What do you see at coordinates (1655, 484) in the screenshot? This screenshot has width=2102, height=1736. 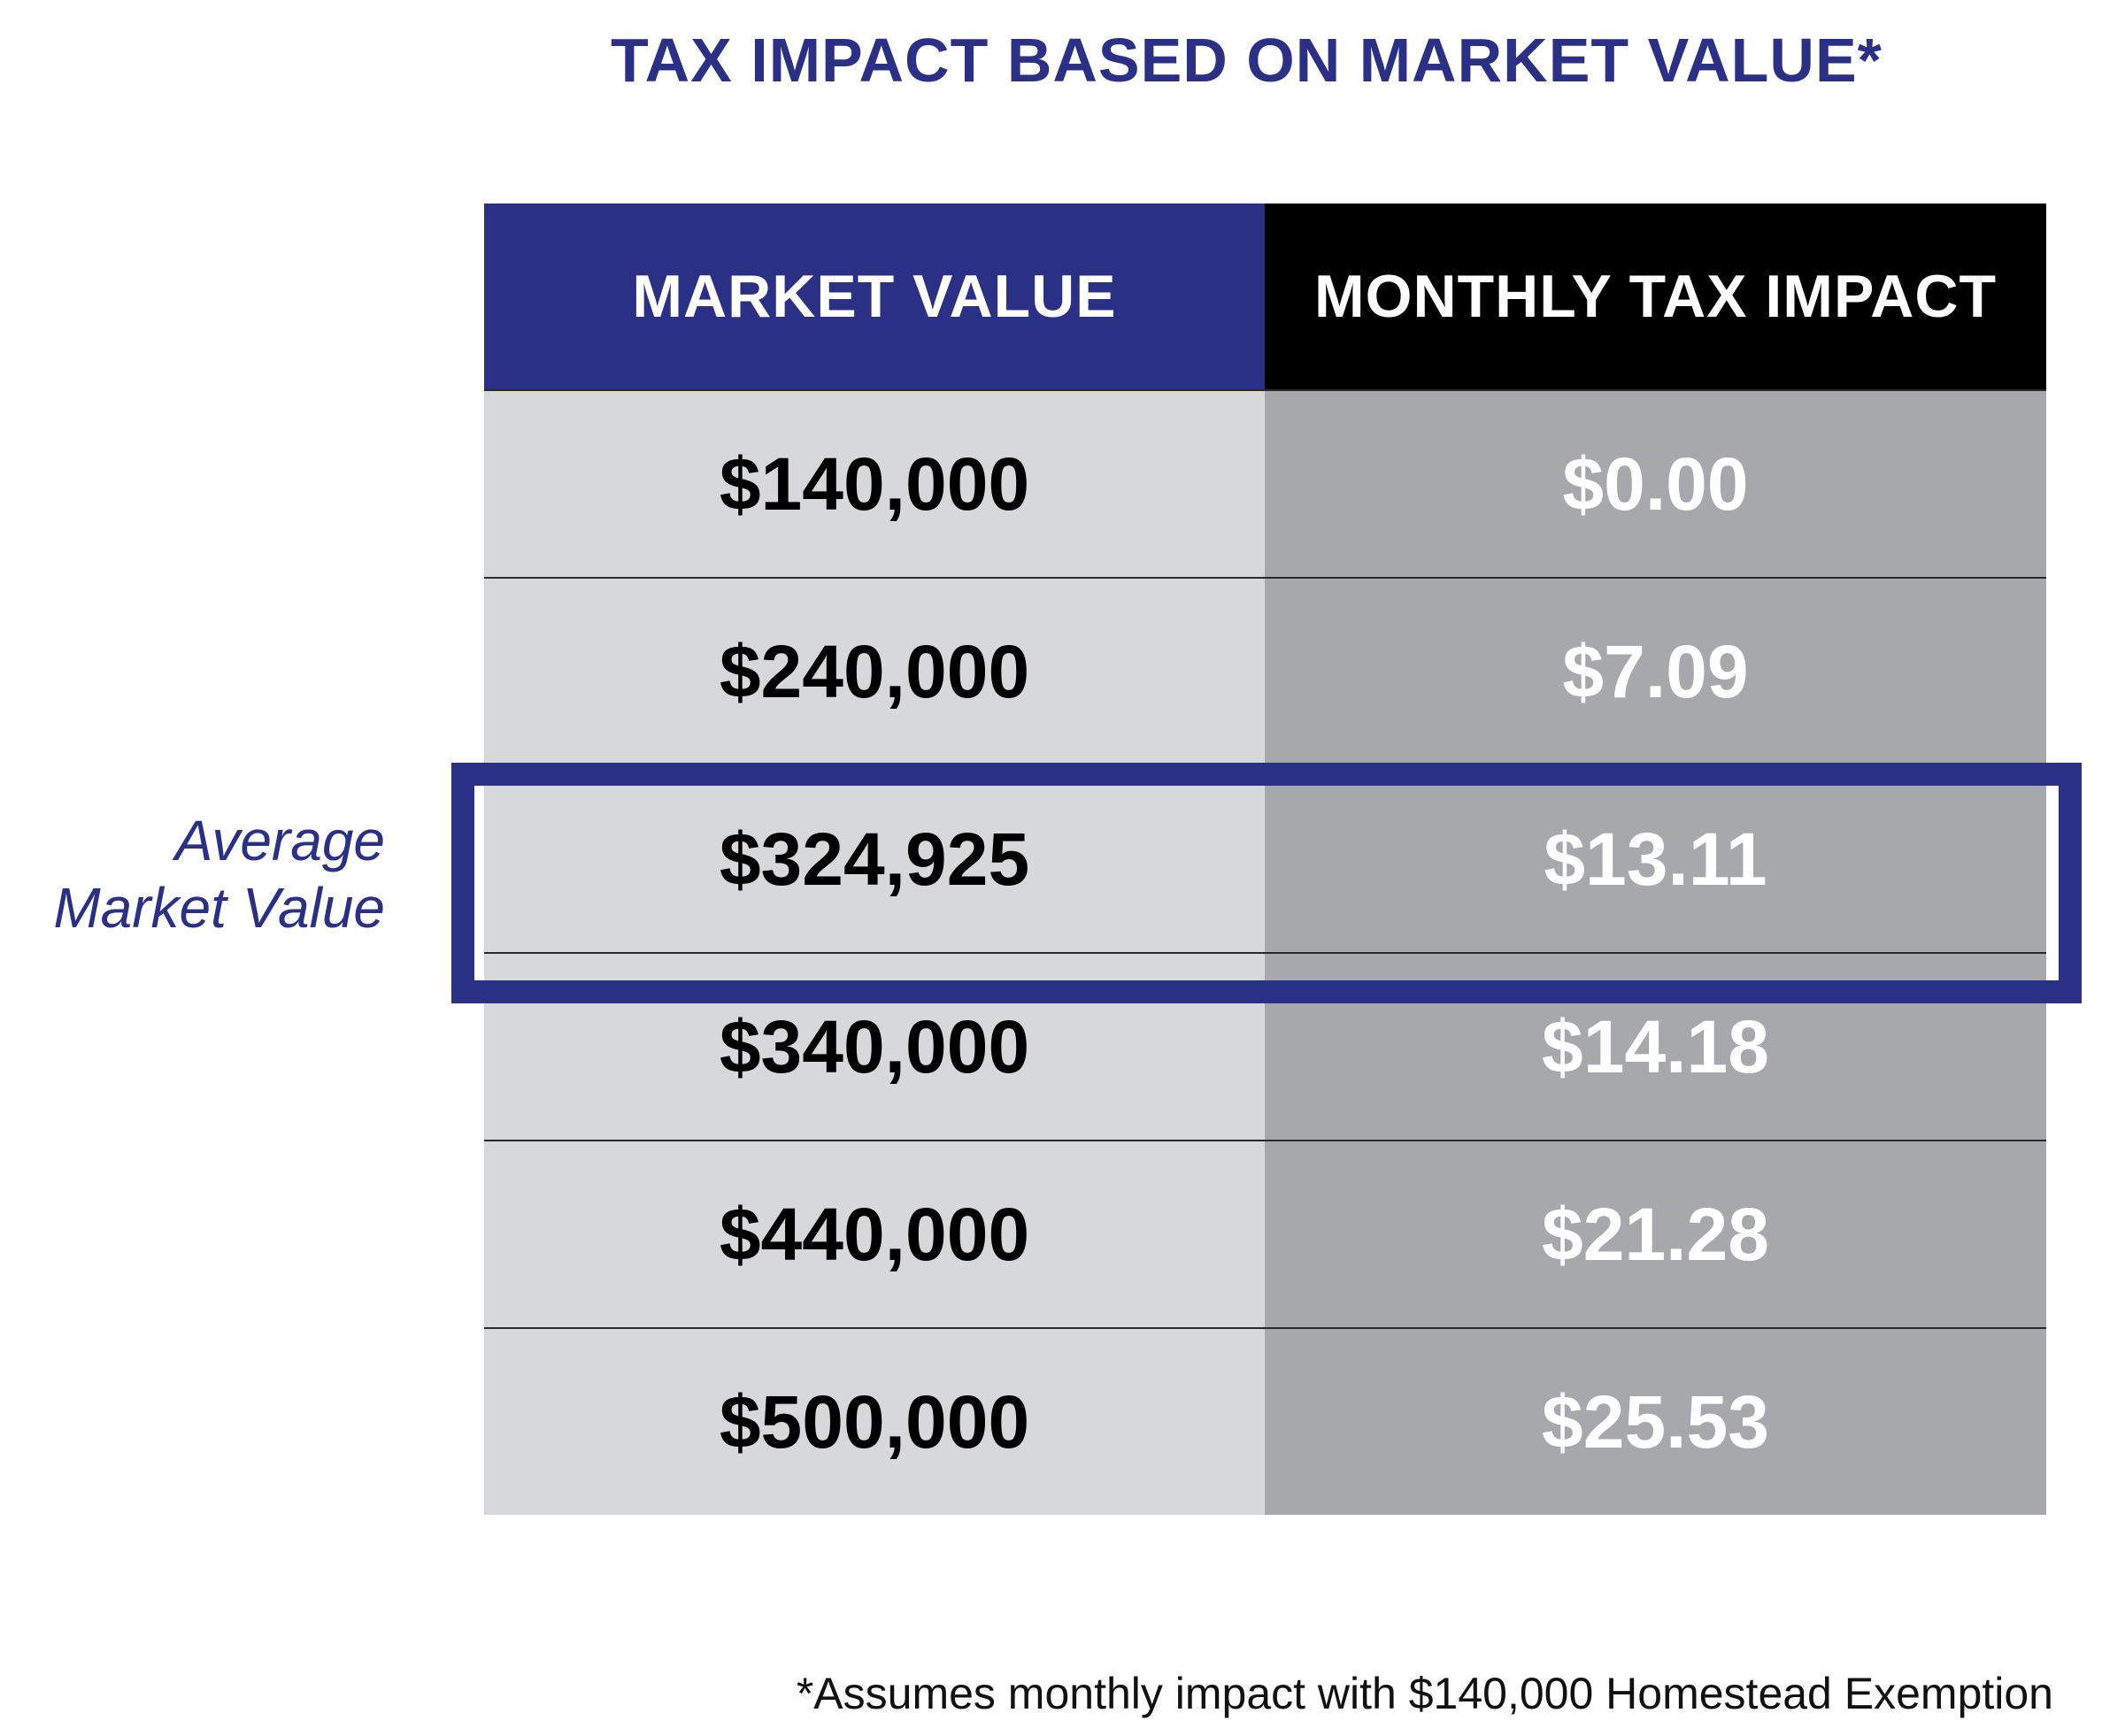 I see `tax-impact-cell: $0.00` at bounding box center [1655, 484].